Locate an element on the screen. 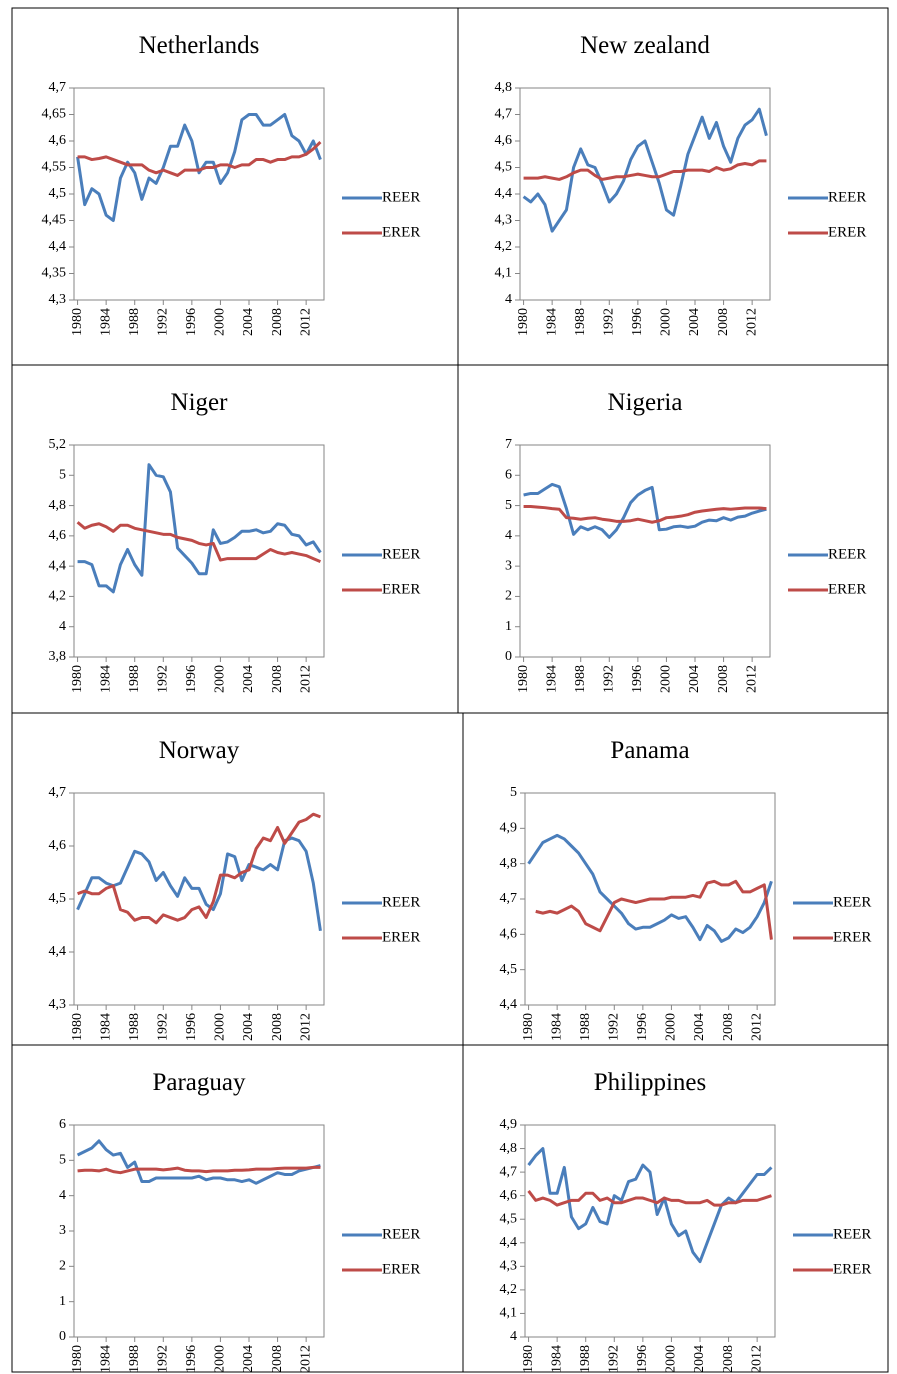 The height and width of the screenshot is (1374, 897). y-tick-label: 1 is located at coordinates (62, 1301).